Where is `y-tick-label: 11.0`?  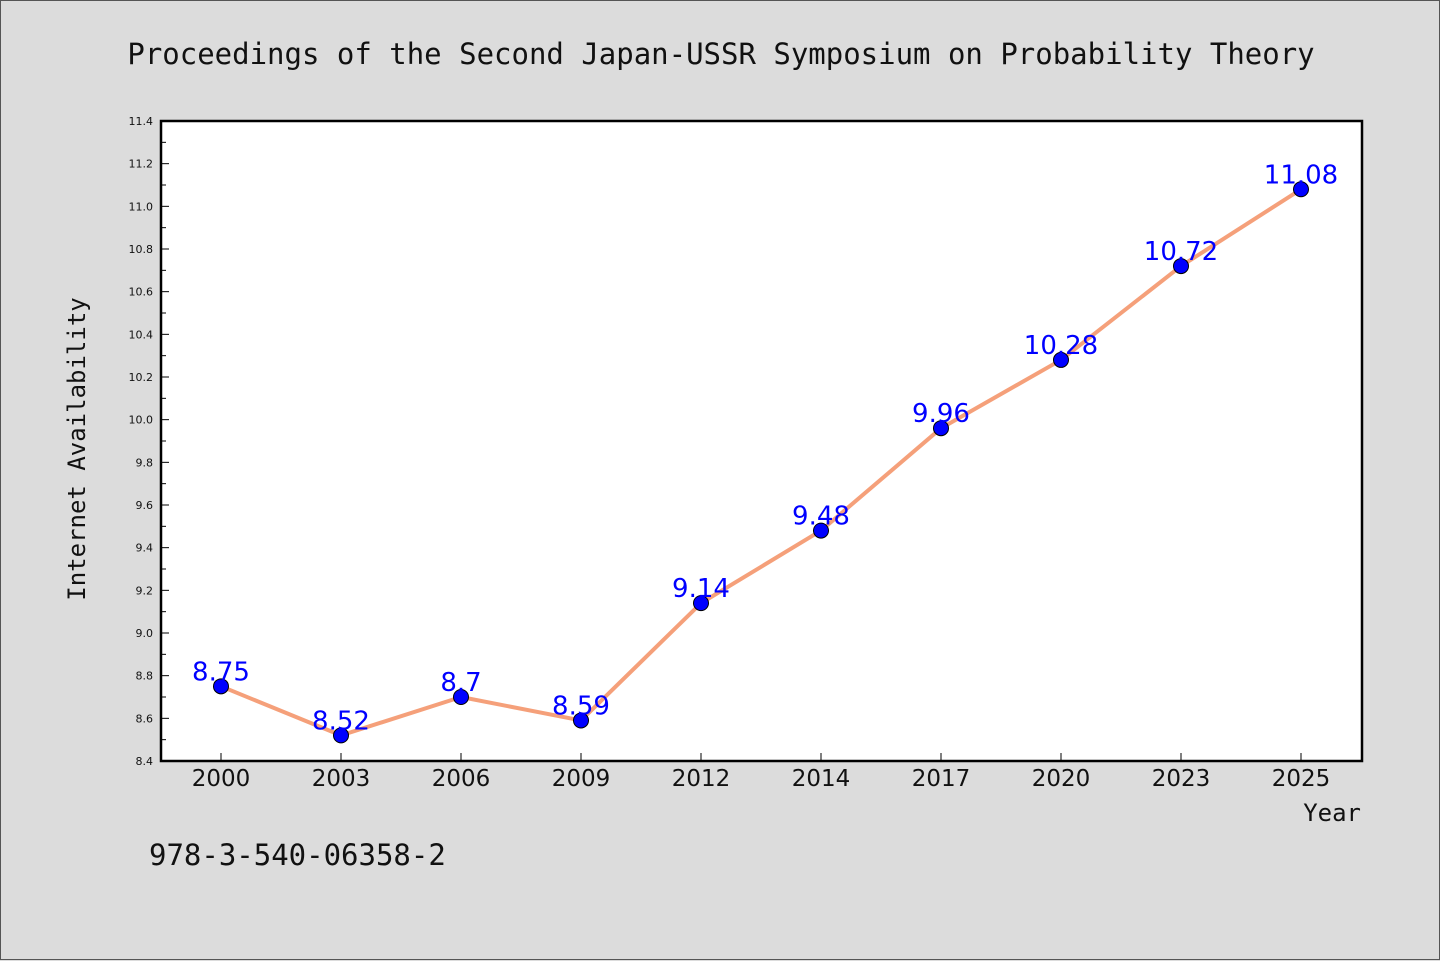
y-tick-label: 11.0 is located at coordinates (141, 206).